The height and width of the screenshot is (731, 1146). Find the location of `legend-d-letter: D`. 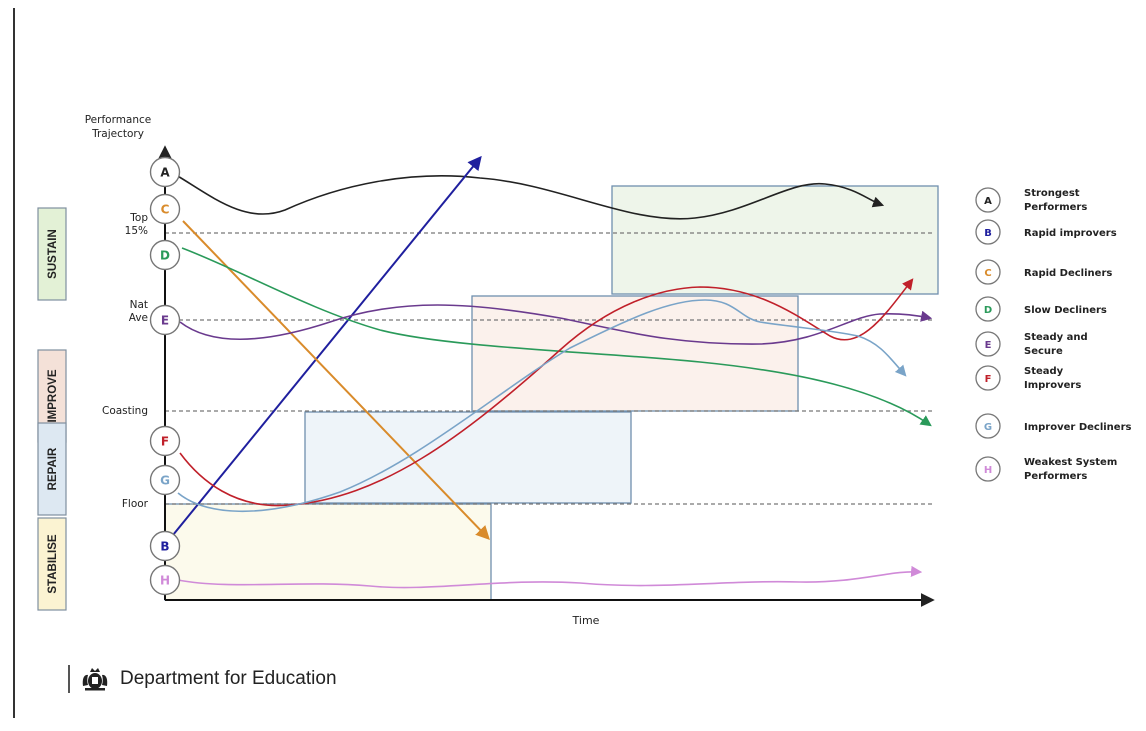

legend-d-letter: D is located at coordinates (988, 310).